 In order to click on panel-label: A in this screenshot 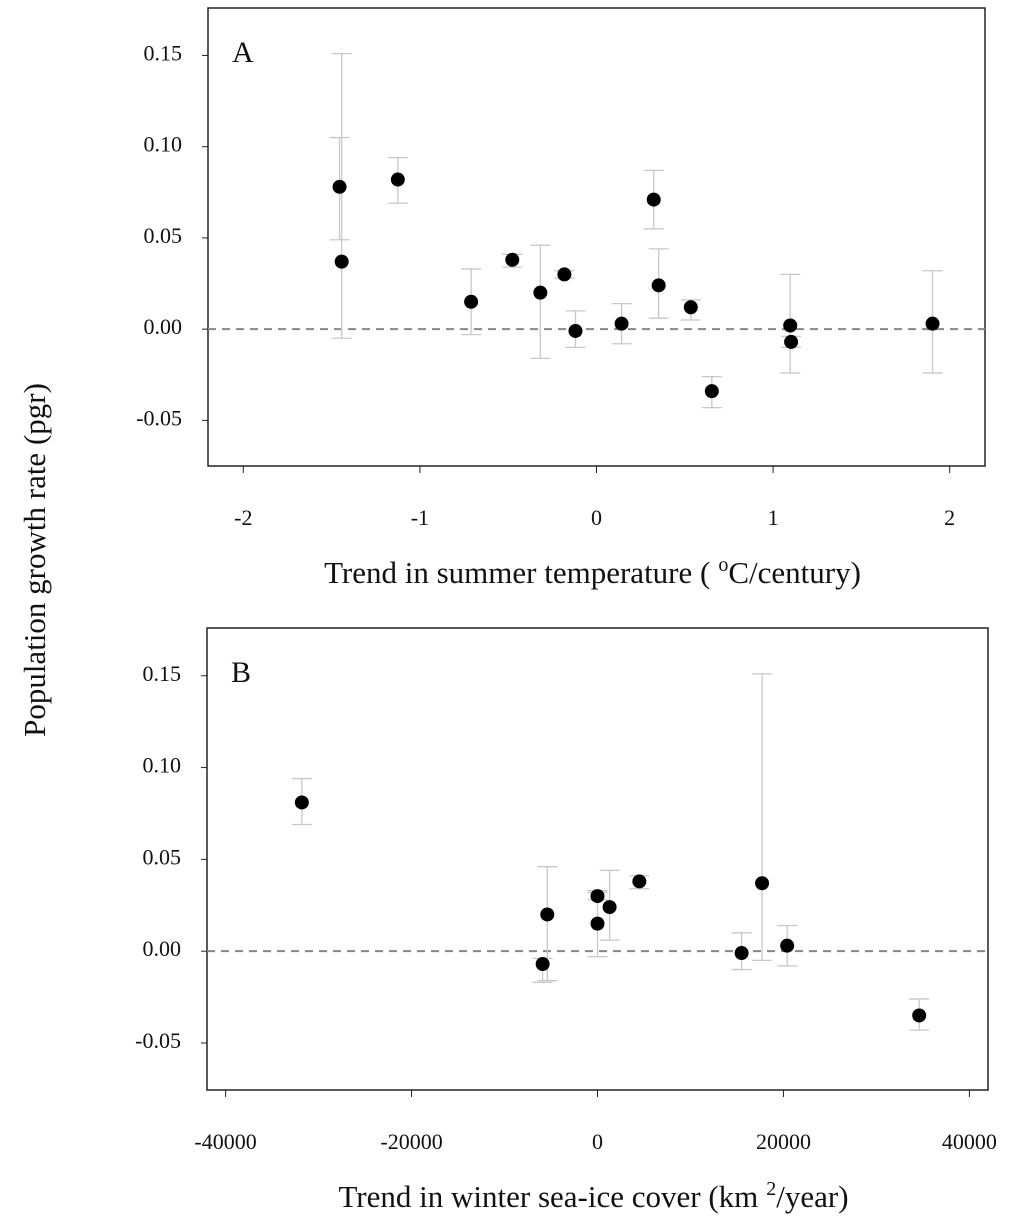, I will do `click(243, 52)`.